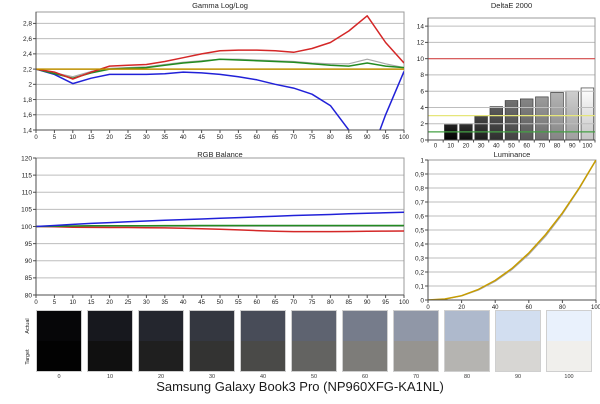  Describe the element at coordinates (314, 377) in the screenshot. I see `swatch-level-label: 50` at that location.